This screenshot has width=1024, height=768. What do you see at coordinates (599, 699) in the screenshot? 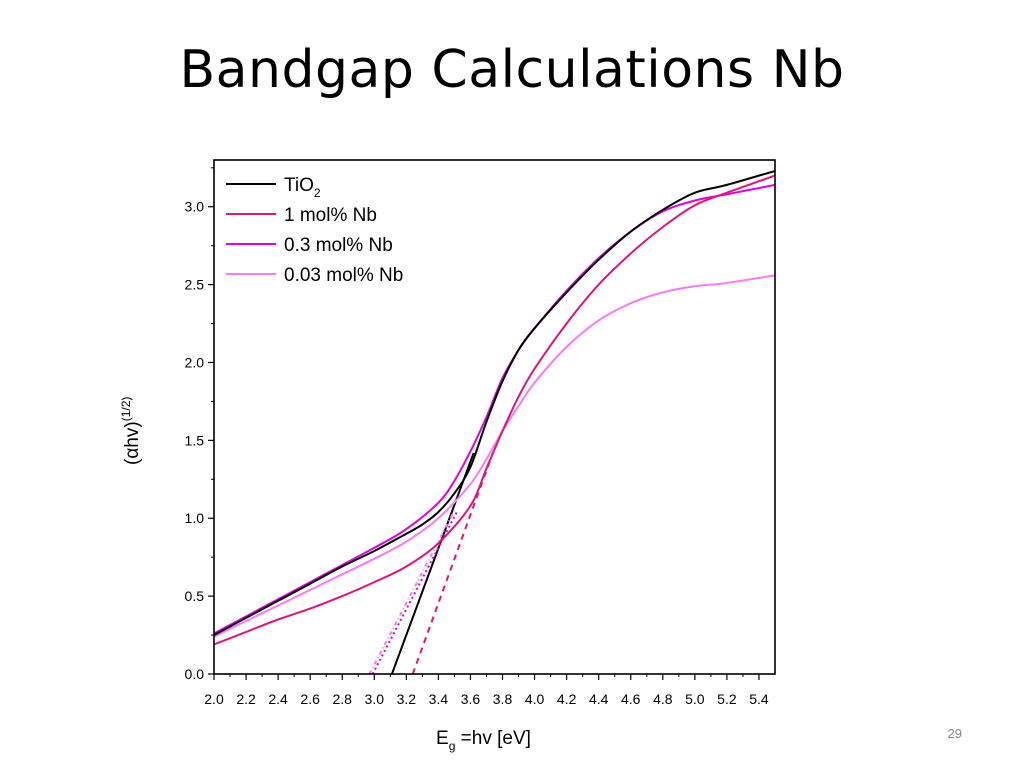
I see `x-tick-label: 4.4` at bounding box center [599, 699].